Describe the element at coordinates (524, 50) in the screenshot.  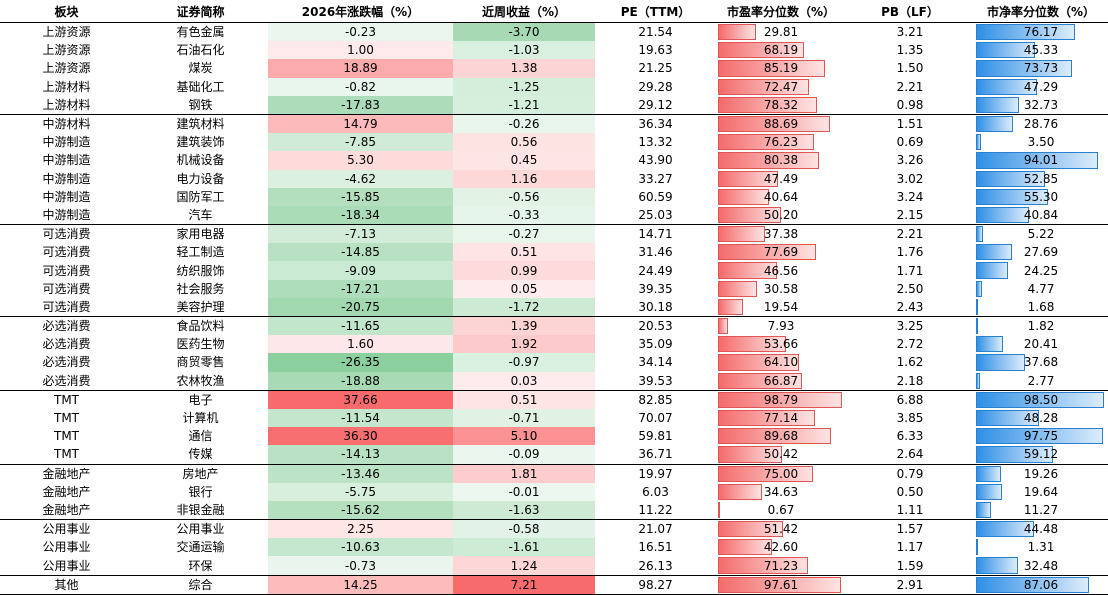
I see `cell-week: -1.03` at that location.